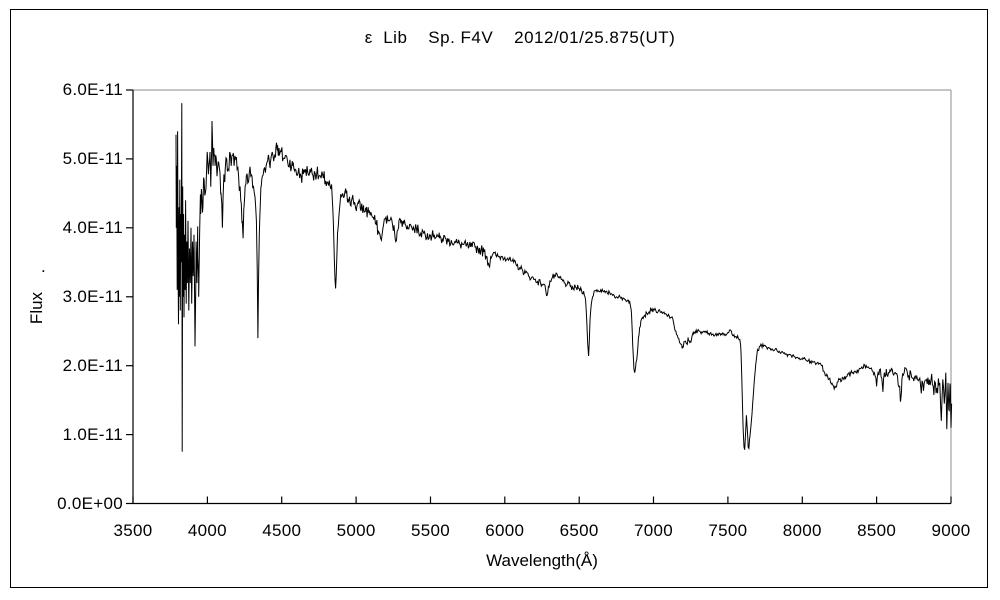  I want to click on y-axis-title: Flux, so click(36, 308).